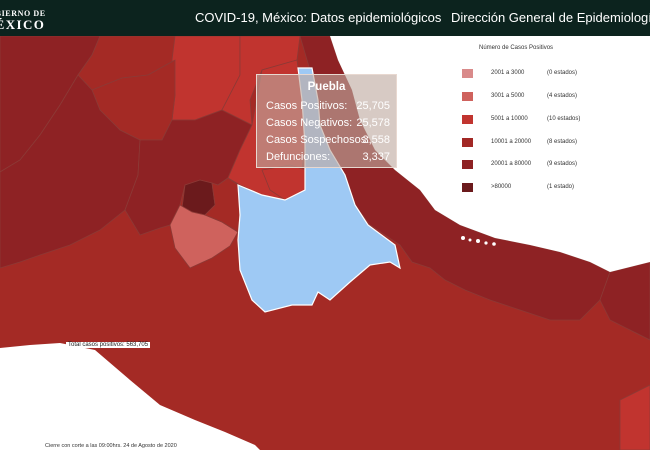  I want to click on legend-range: 2001 a 3000, so click(508, 73).